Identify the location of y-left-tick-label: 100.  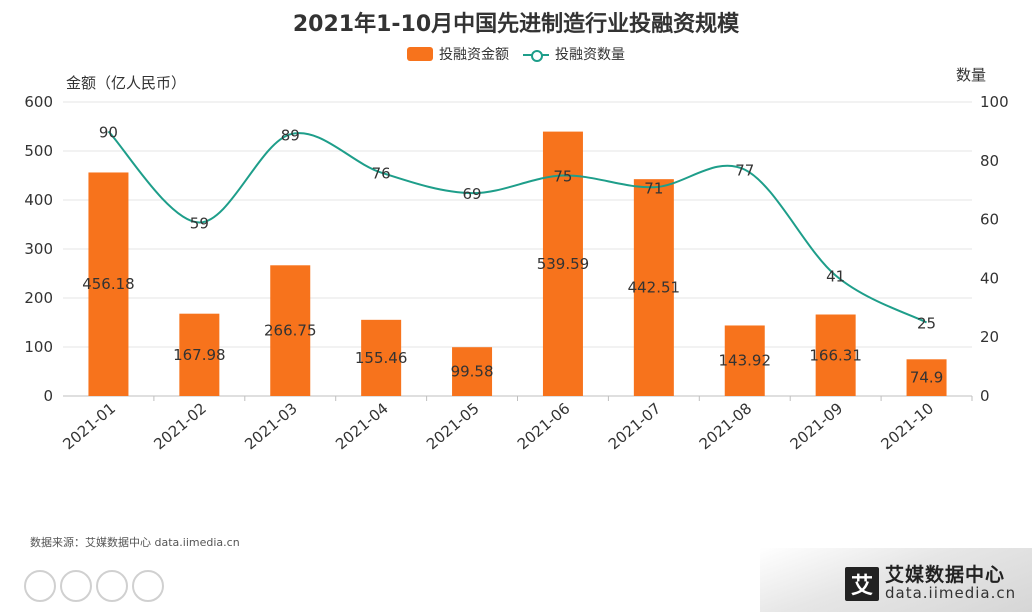
(38, 347).